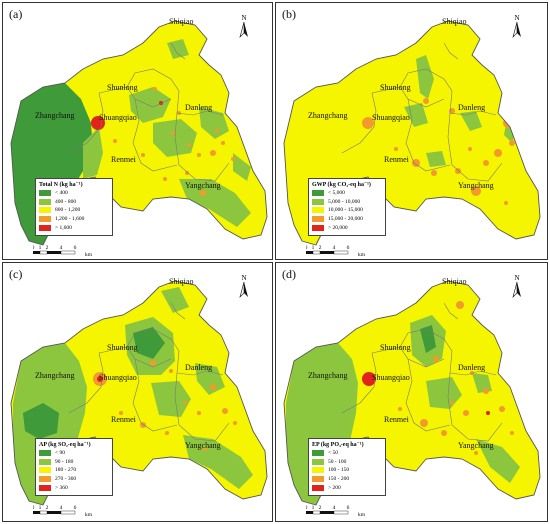 The height and width of the screenshot is (524, 550). What do you see at coordinates (70, 219) in the screenshot?
I see `legend-item: 1,200 - 1,600` at bounding box center [70, 219].